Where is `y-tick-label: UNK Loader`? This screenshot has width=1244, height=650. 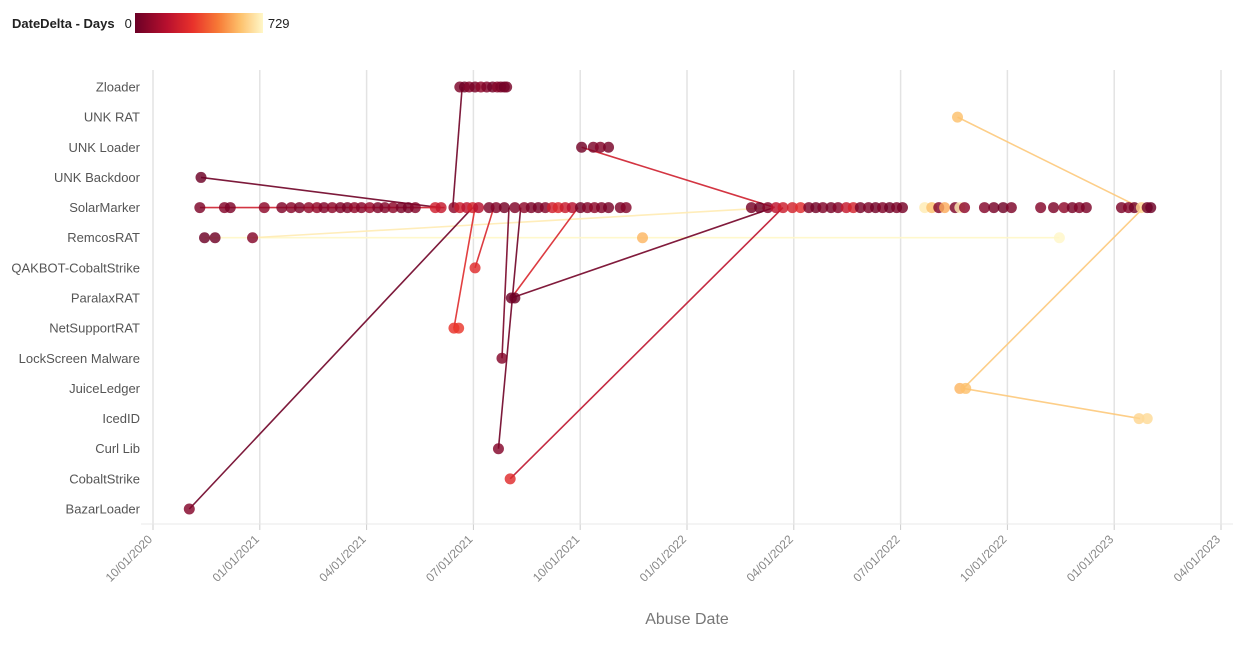
y-tick-label: UNK Loader is located at coordinates (104, 147).